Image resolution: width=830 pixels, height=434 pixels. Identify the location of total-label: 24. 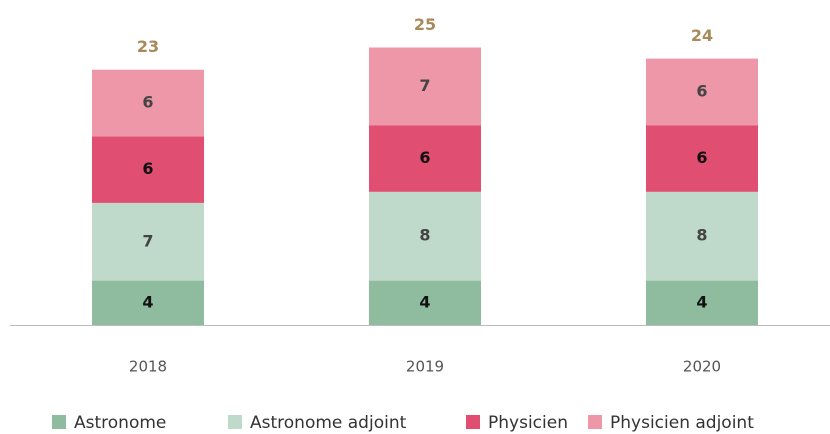
(702, 35).